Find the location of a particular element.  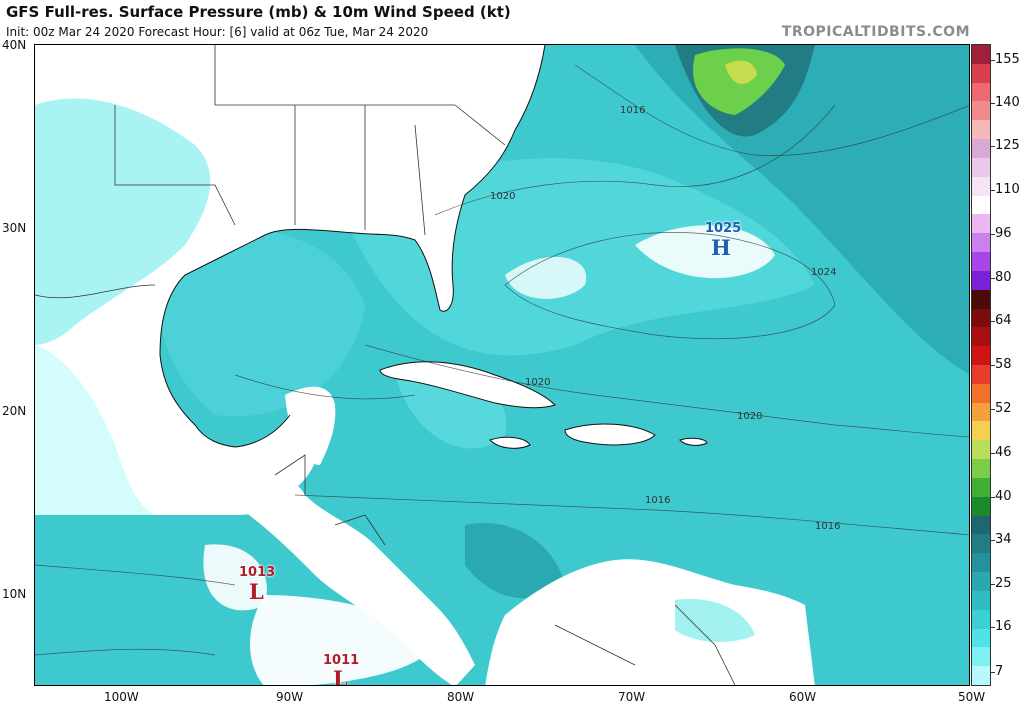

caribbean-jet is located at coordinates (515, 561).